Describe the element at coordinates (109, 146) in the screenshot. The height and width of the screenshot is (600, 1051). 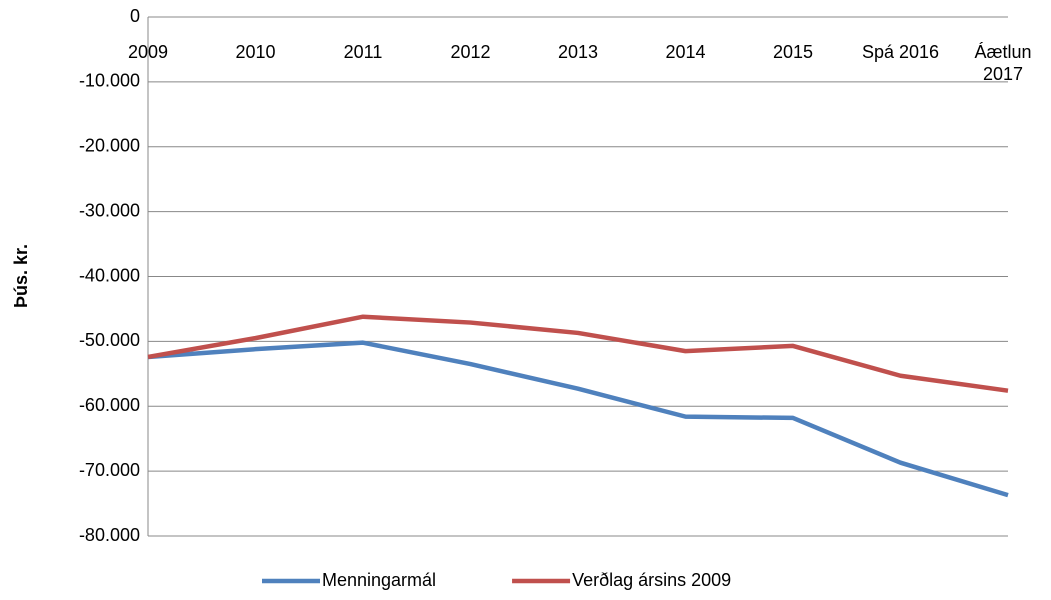
I see `y-tick-label: -20.000` at that location.